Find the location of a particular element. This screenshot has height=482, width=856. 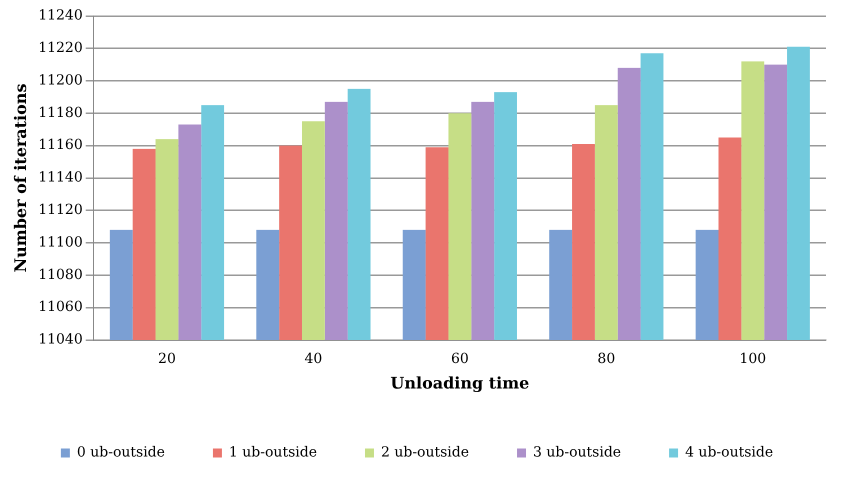

y-tick-label: 11120 is located at coordinates (60, 210).